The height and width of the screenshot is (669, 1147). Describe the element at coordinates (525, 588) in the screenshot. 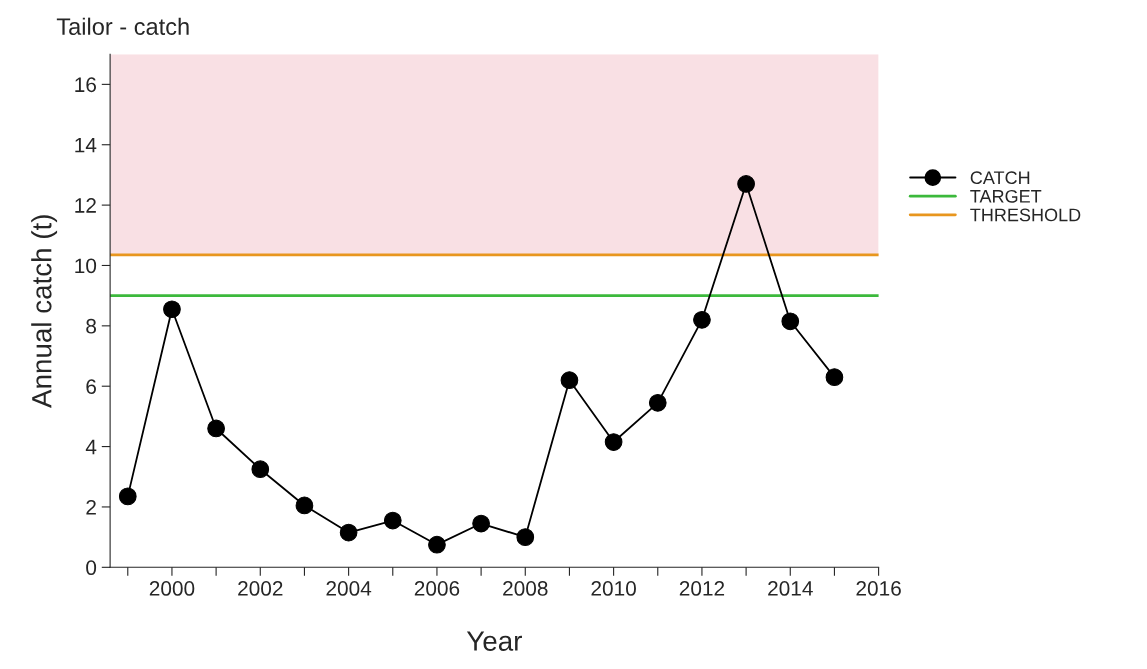

I see `x-tick-label: 2008` at that location.